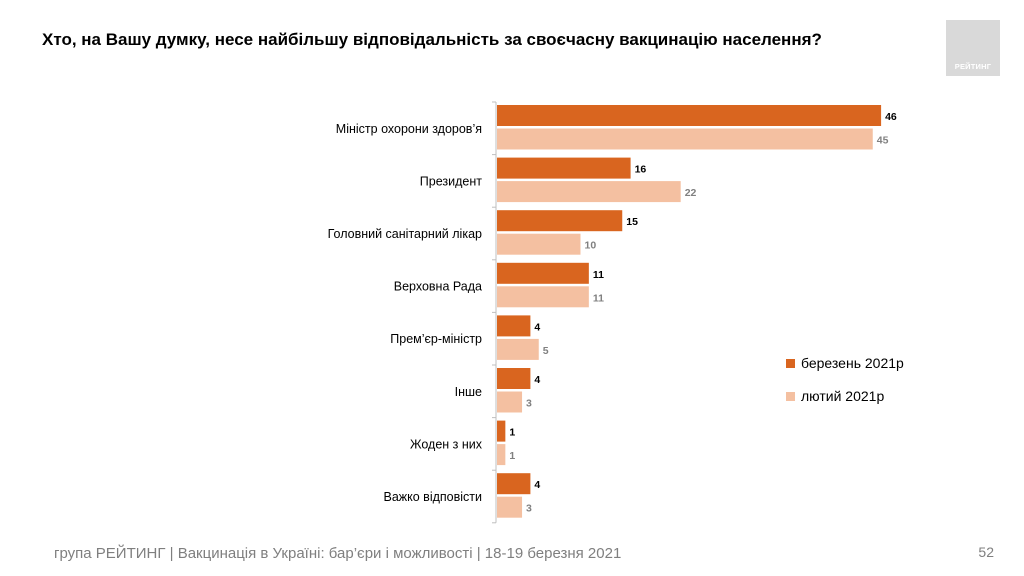  What do you see at coordinates (468, 392) in the screenshot?
I see `category-label: Інше` at bounding box center [468, 392].